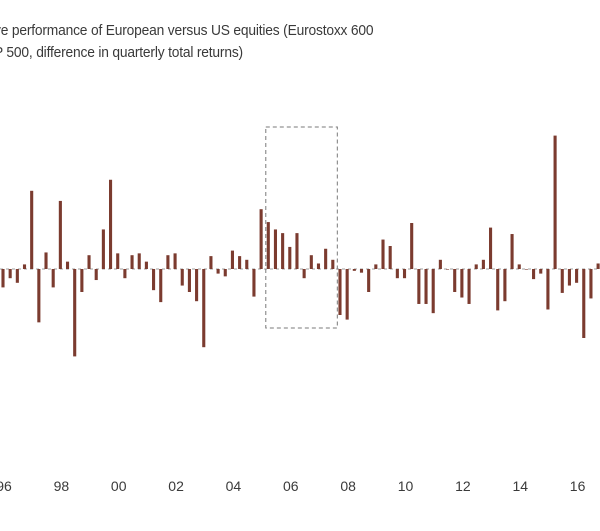  I want to click on bar-q77, so click(555, 202).